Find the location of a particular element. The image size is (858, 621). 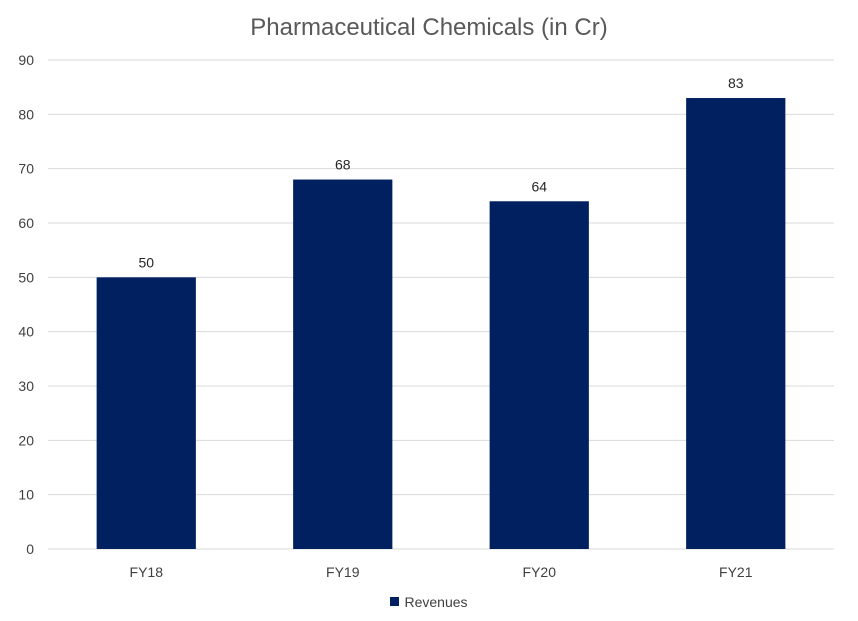

data-label-fy18: 50 is located at coordinates (146, 262).